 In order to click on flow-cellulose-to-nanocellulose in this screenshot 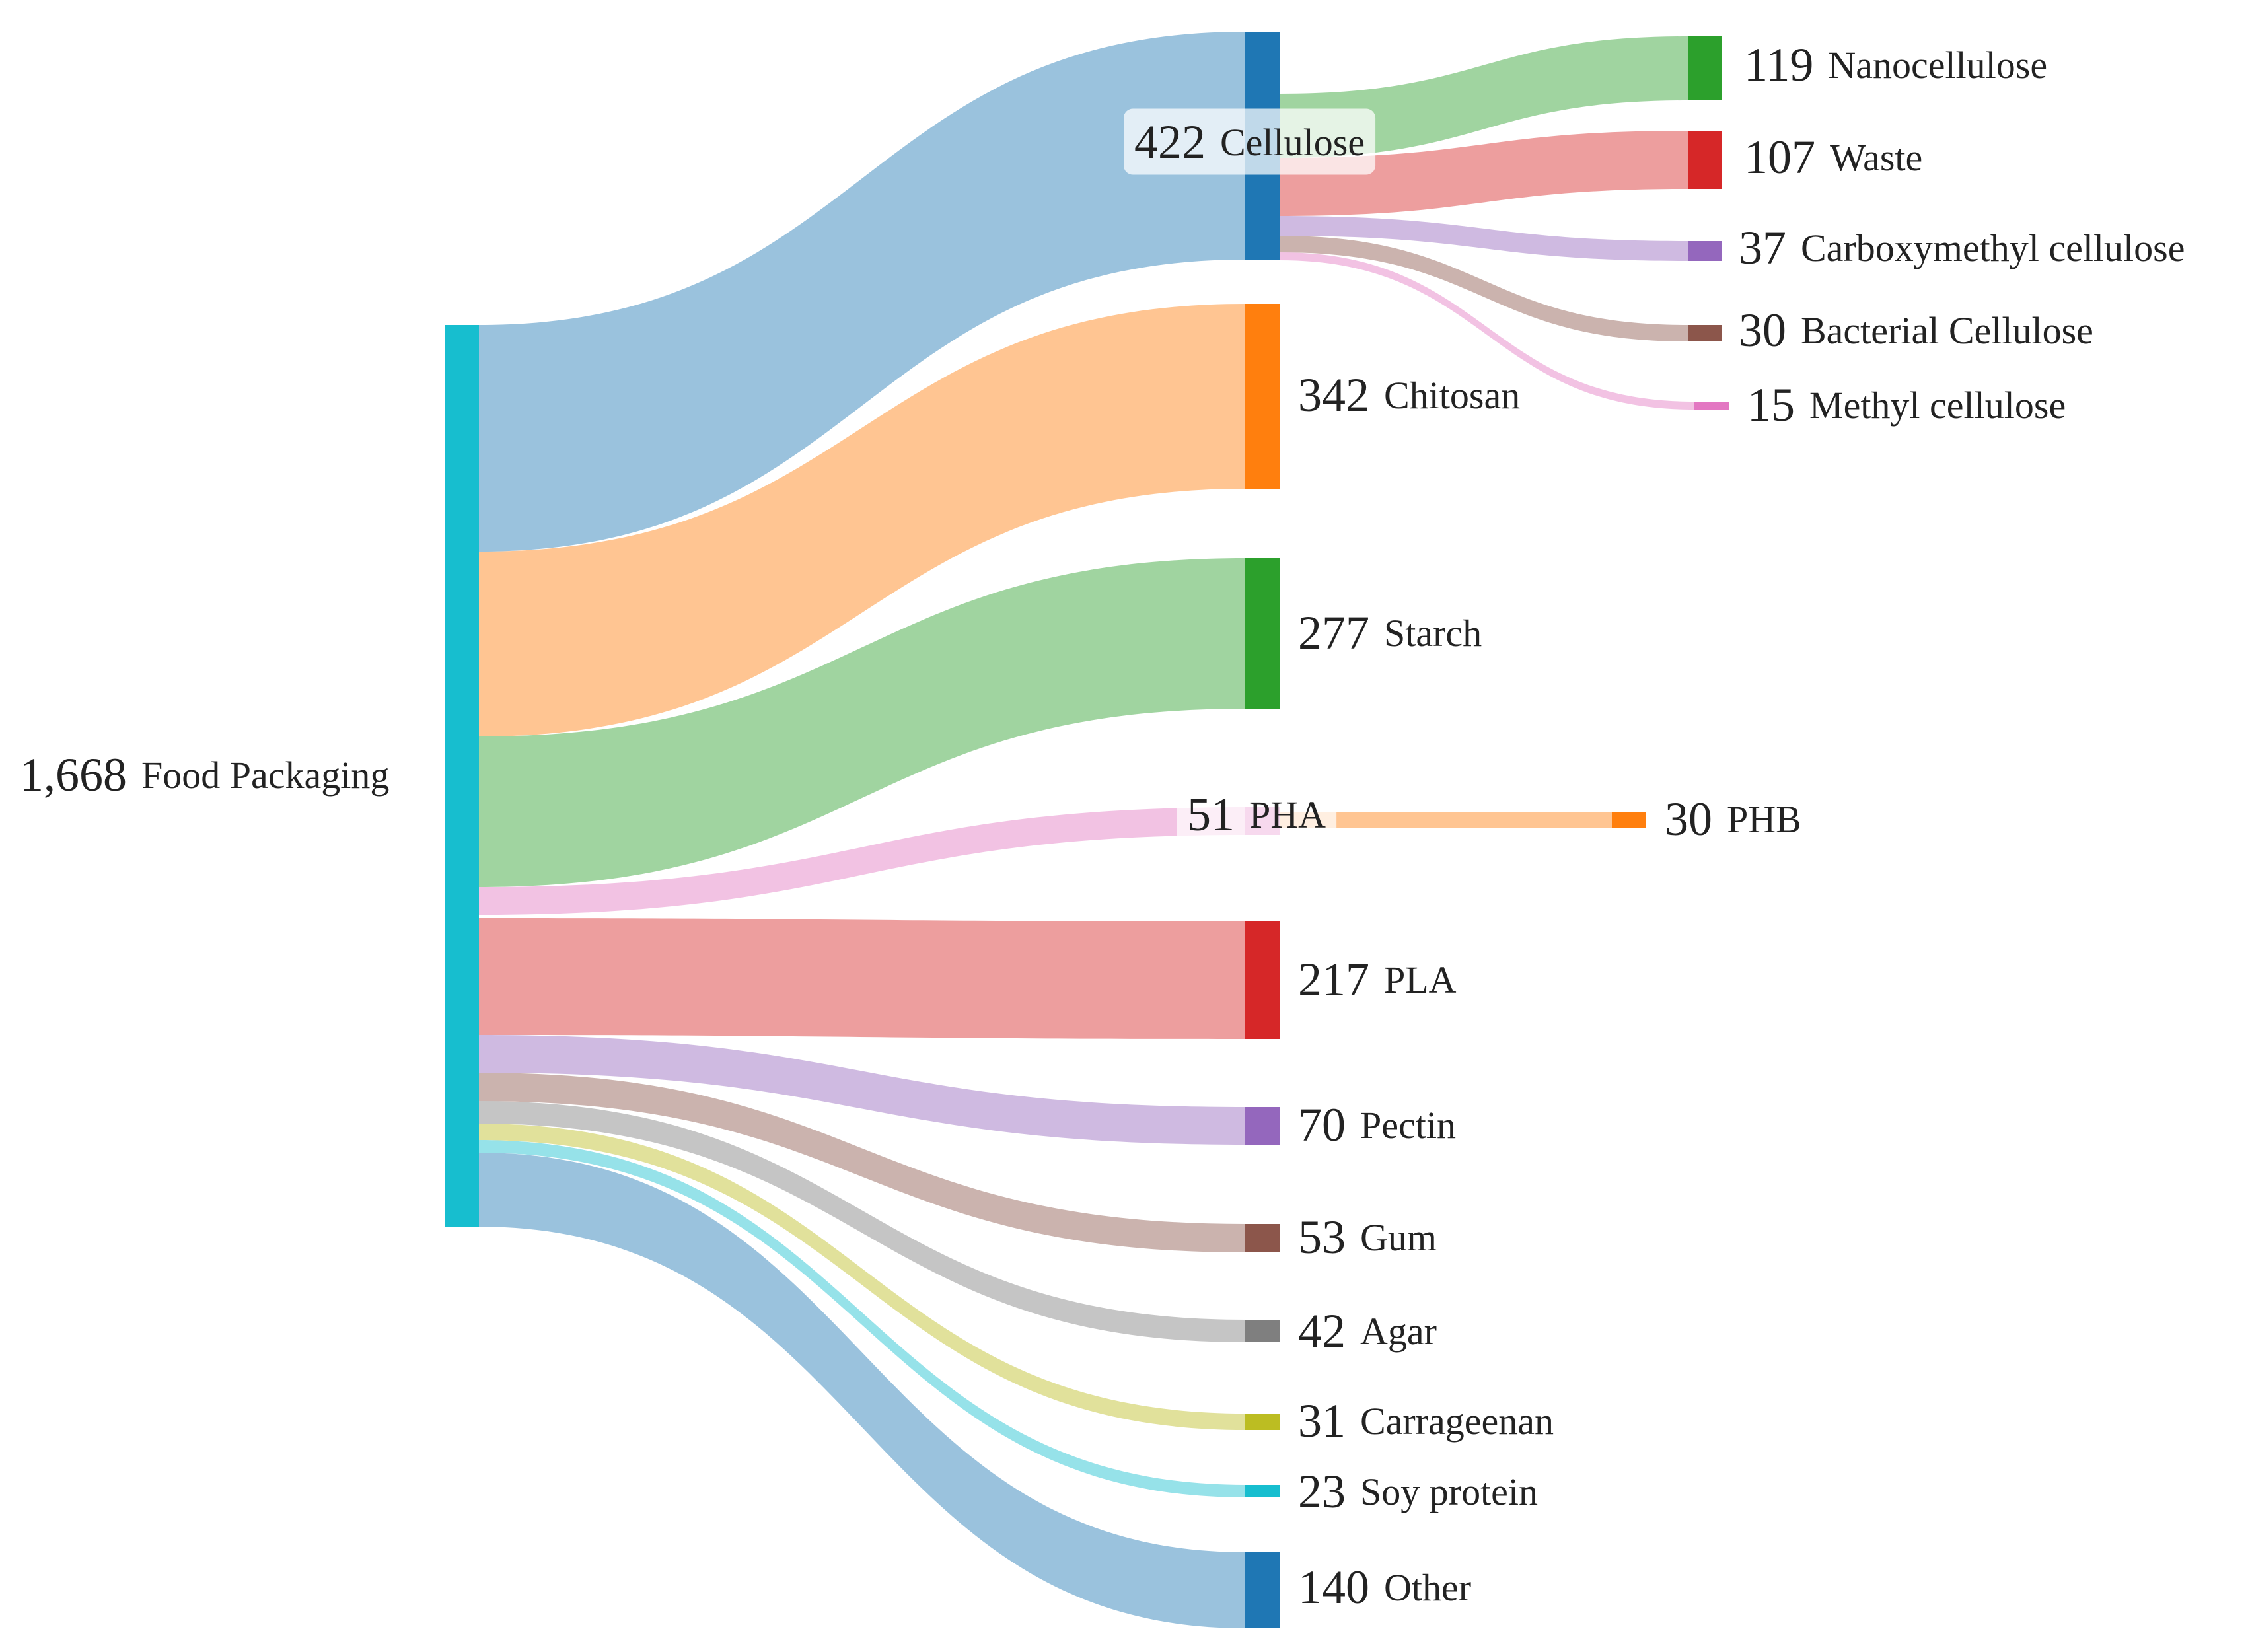, I will do `click(1484, 97)`.